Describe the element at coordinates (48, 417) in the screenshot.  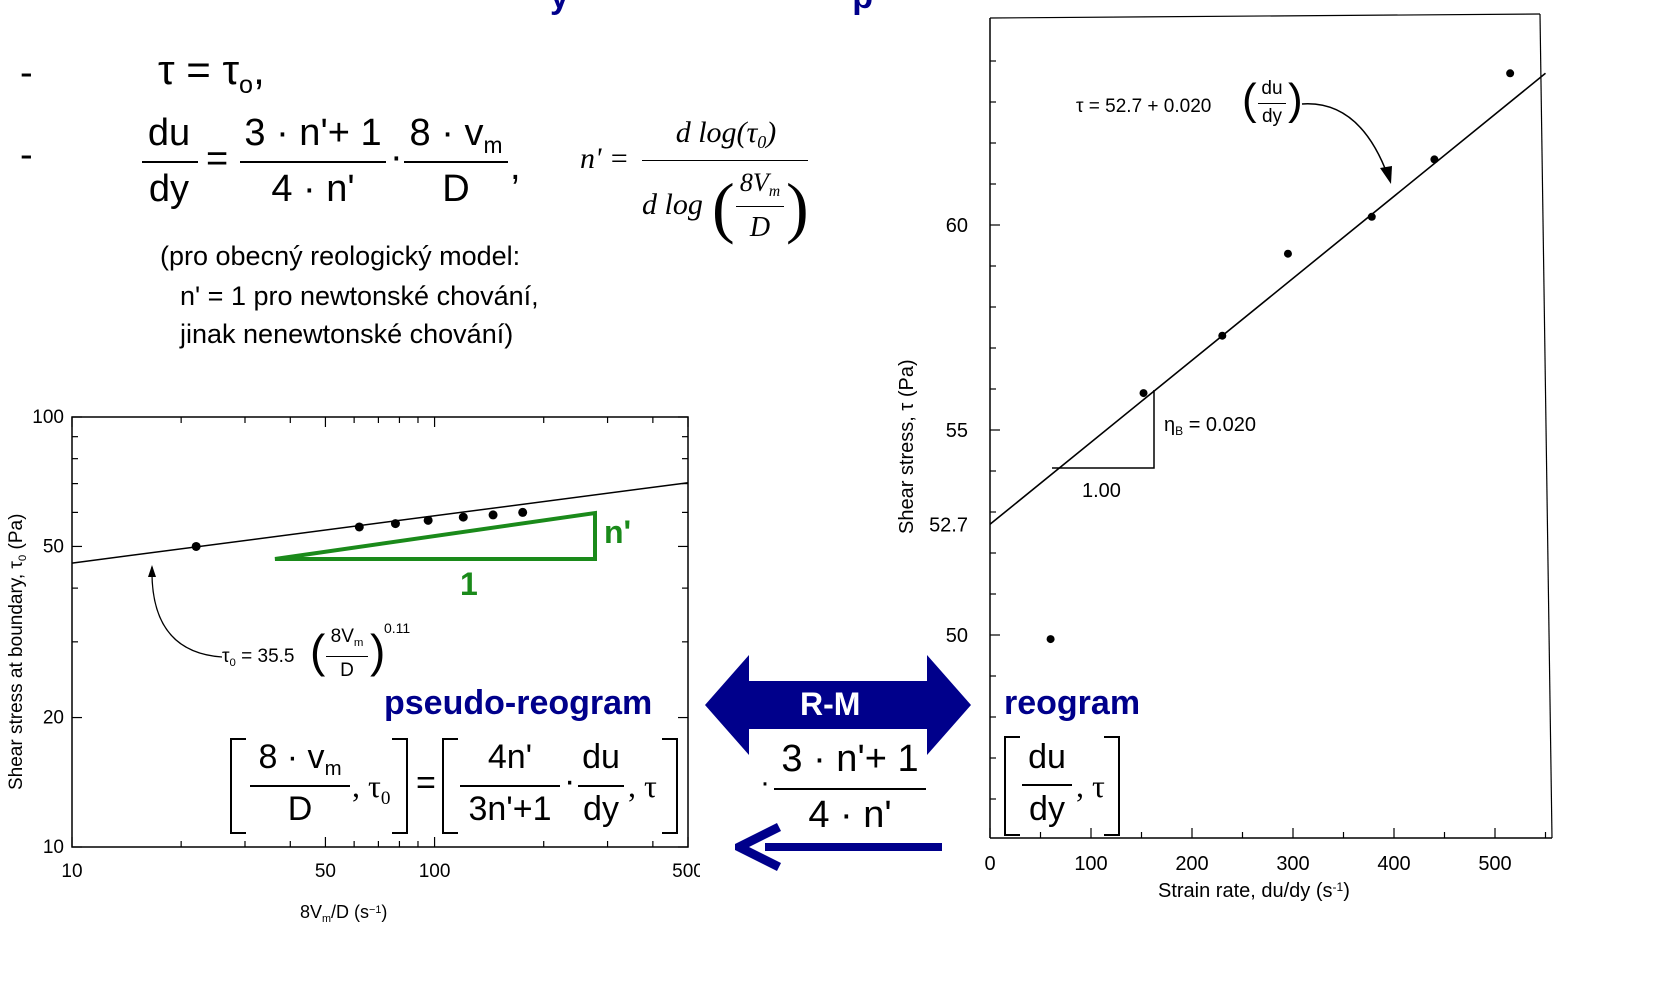
I see `left-y-tick-label: 100` at that location.